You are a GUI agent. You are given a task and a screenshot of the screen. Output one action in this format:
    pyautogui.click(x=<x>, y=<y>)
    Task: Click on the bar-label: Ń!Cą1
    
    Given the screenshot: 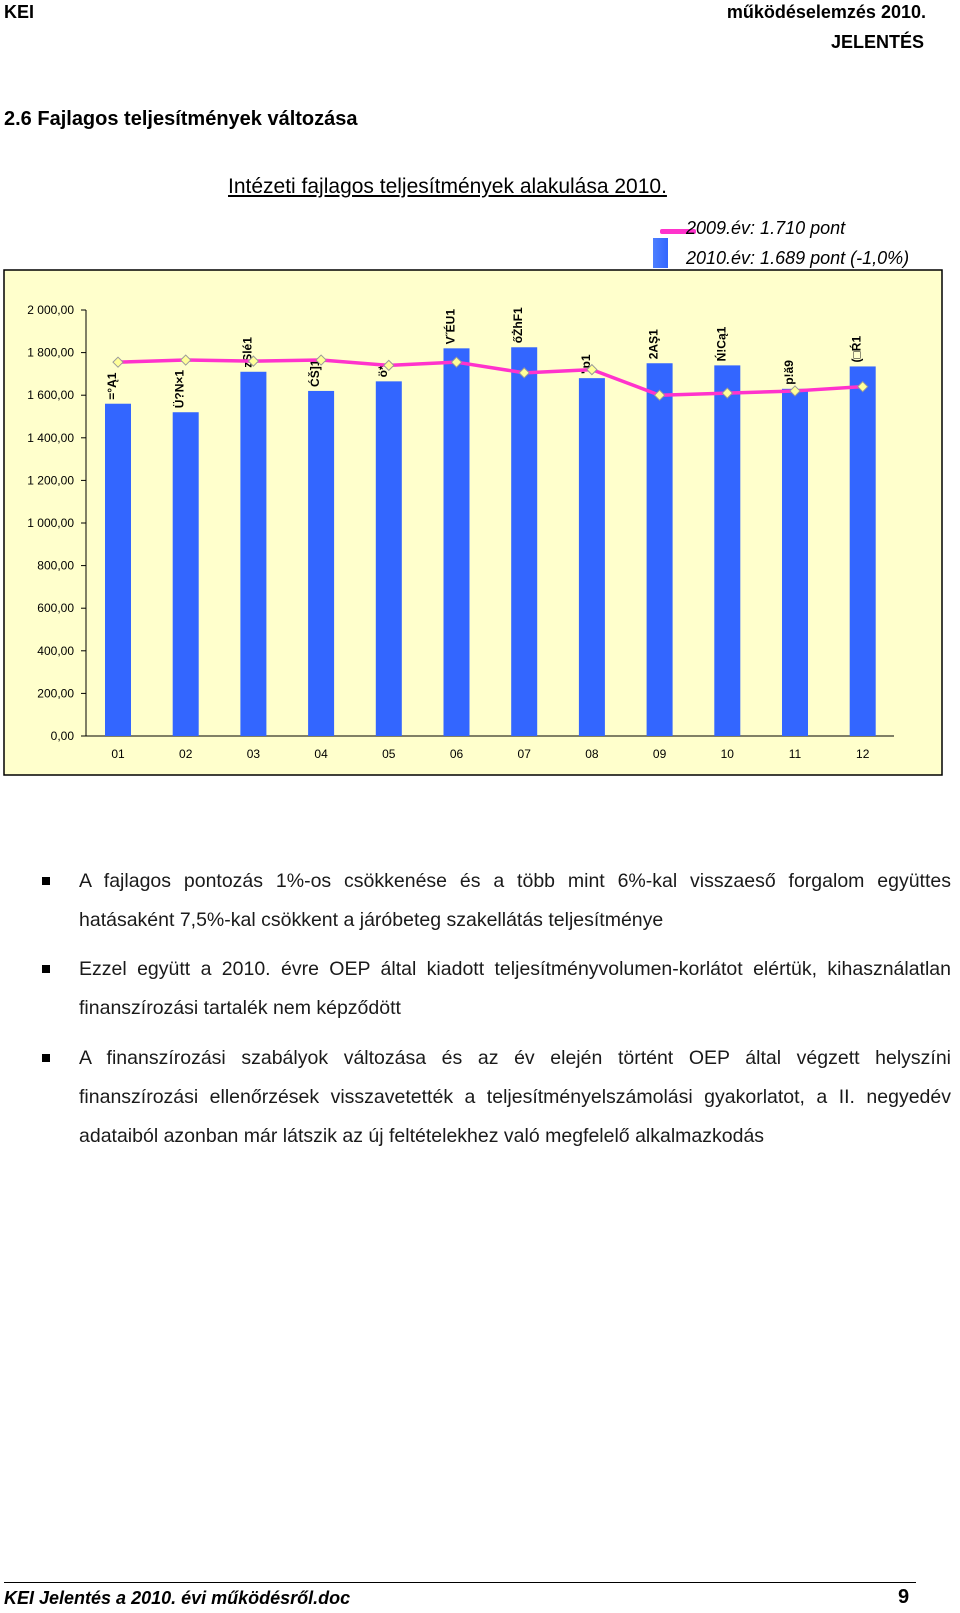 What is the action you would take?
    pyautogui.click(x=720, y=343)
    